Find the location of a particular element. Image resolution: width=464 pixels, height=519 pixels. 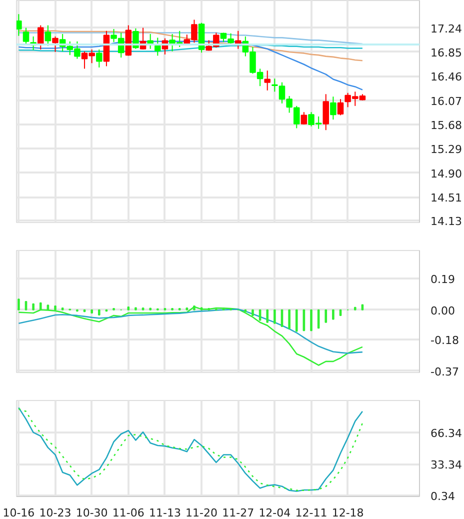

y-tick-label: -0.18 is located at coordinates (444, 341).